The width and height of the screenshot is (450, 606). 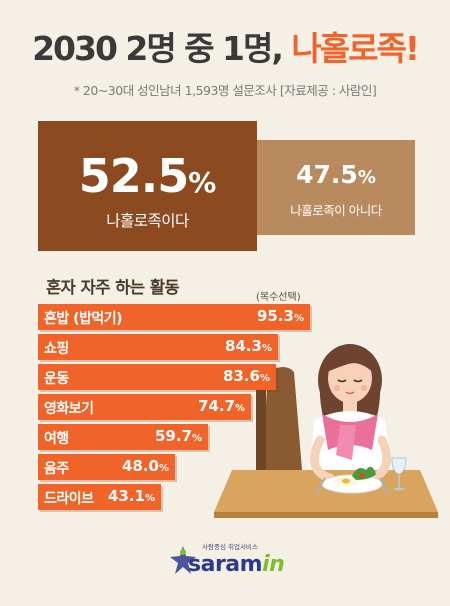 I want to click on logo-mark-icon, so click(x=183, y=560).